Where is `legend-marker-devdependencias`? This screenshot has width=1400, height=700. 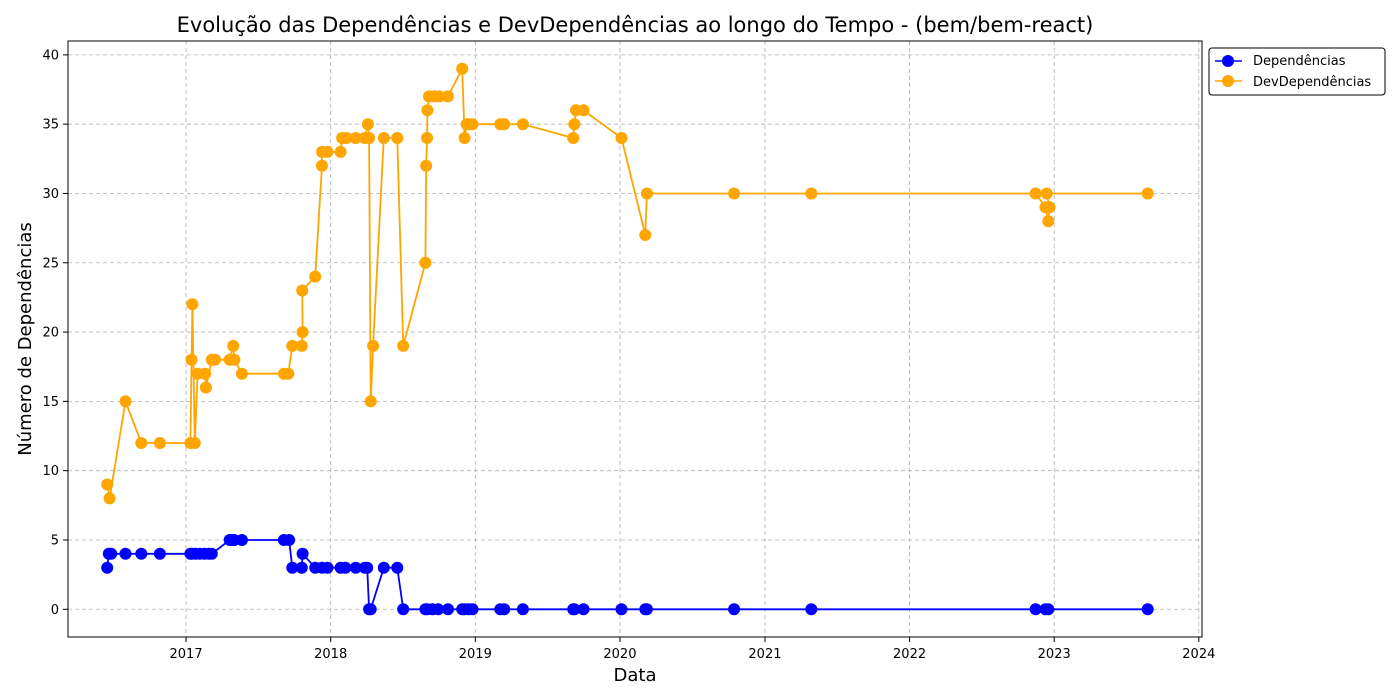
legend-marker-devdependencias is located at coordinates (1228, 81).